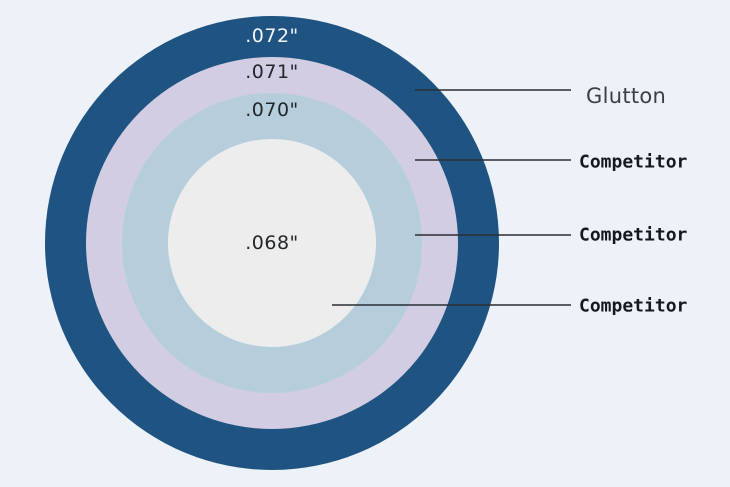 This screenshot has width=730, height=487. Describe the element at coordinates (633, 162) in the screenshot. I see `callout-competitor-1: Competitor` at that location.